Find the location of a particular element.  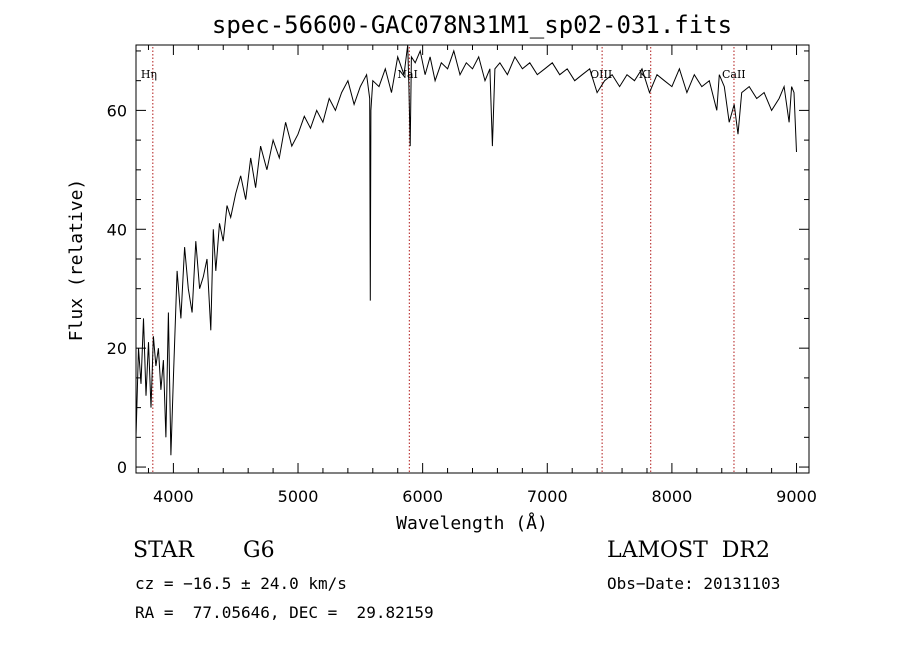

x-tick-label: 6000 is located at coordinates (422, 496).